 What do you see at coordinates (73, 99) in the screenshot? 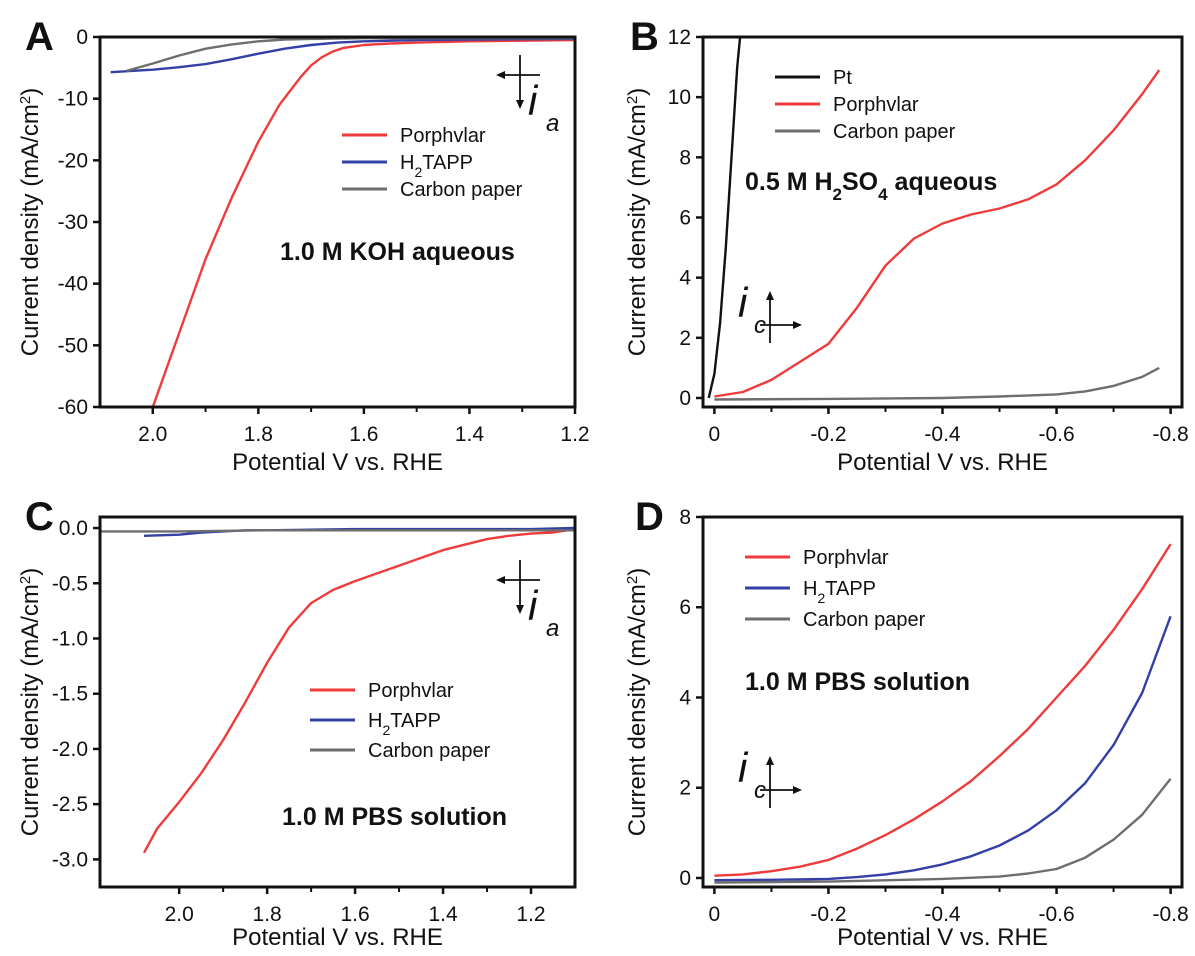
I see `y-tick-label: -10` at bounding box center [73, 99].